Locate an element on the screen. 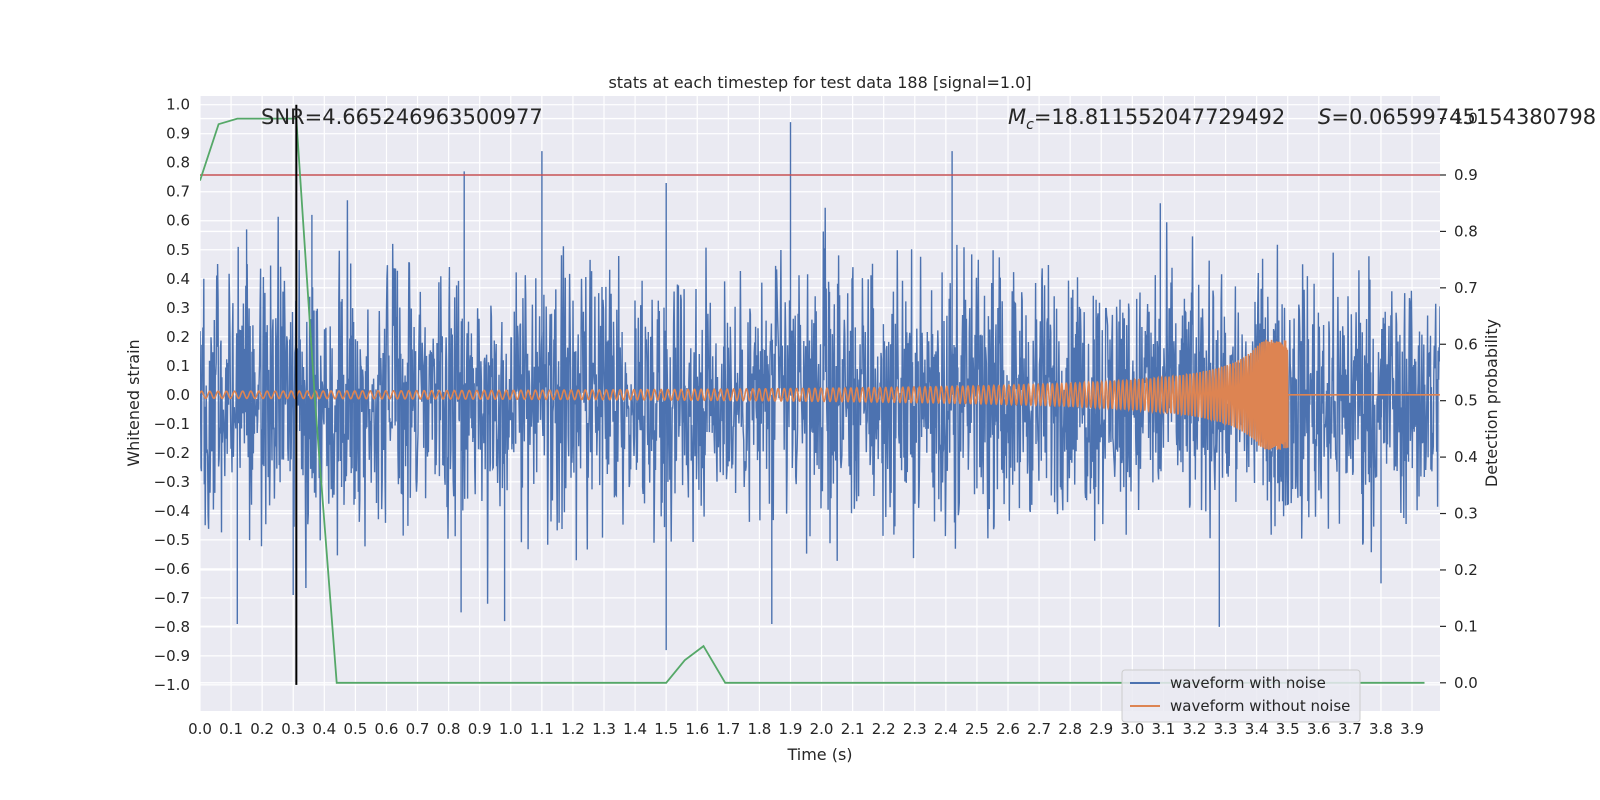  x-tick-label: 2.7 is located at coordinates (1039, 729).